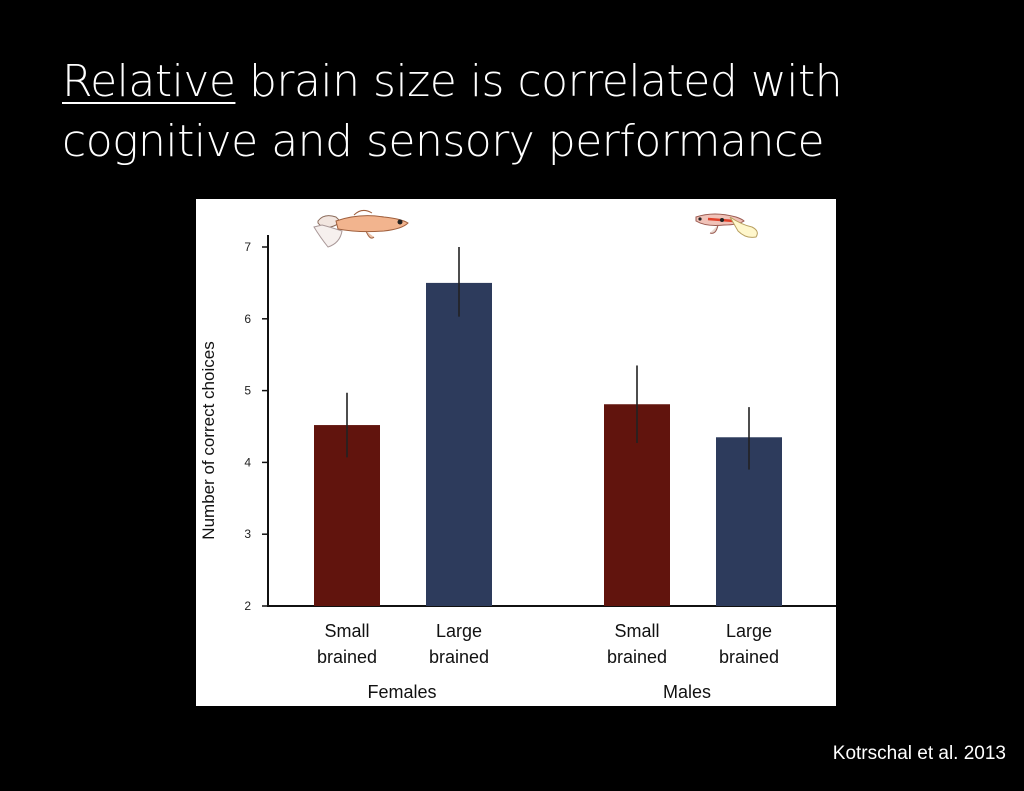  Describe the element at coordinates (247, 462) in the screenshot. I see `y-tick-label: 4` at that location.